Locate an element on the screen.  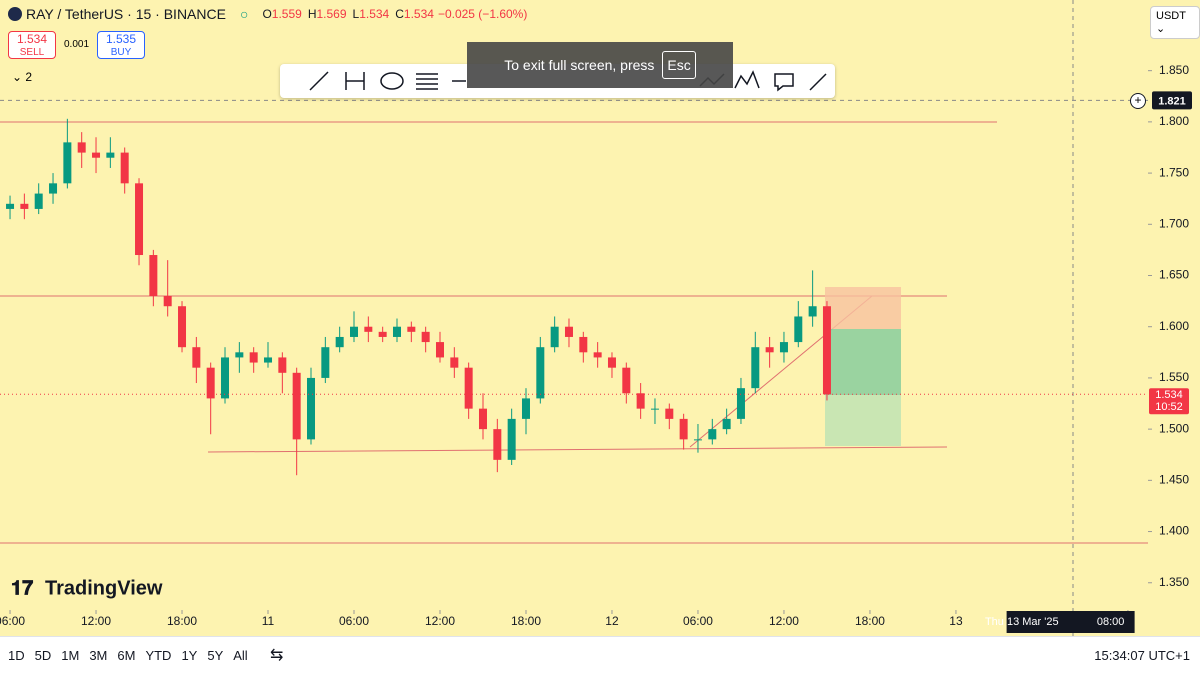
y-tick-label: 1.600 is located at coordinates (1174, 326).